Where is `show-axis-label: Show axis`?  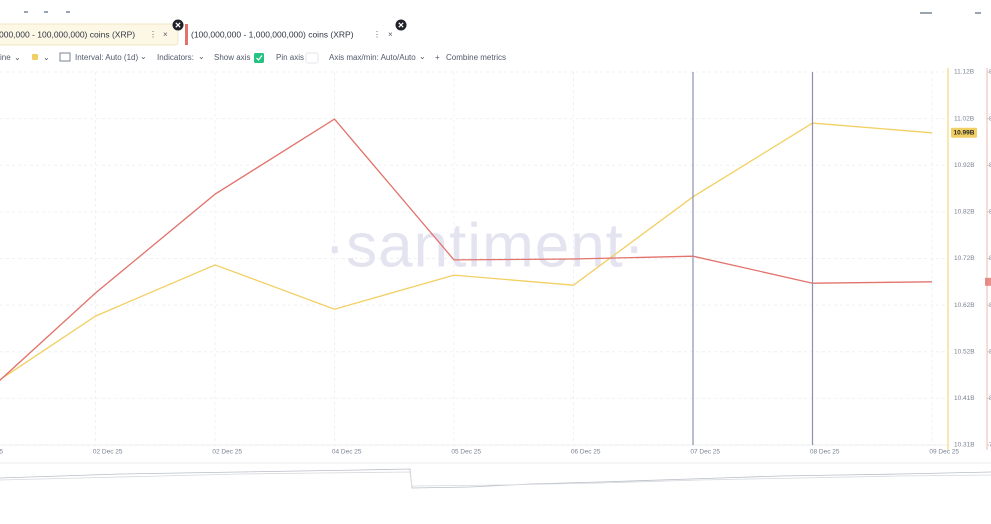
show-axis-label: Show axis is located at coordinates (232, 57).